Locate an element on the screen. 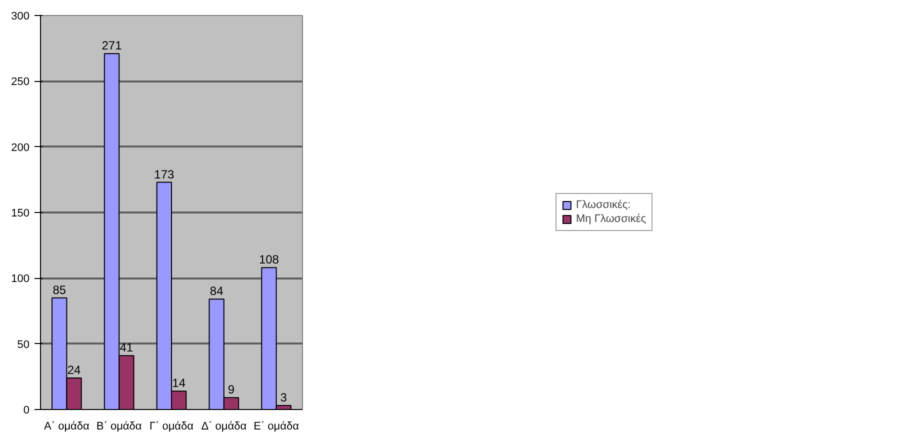 The width and height of the screenshot is (911, 439). data-label: 173 is located at coordinates (164, 174).